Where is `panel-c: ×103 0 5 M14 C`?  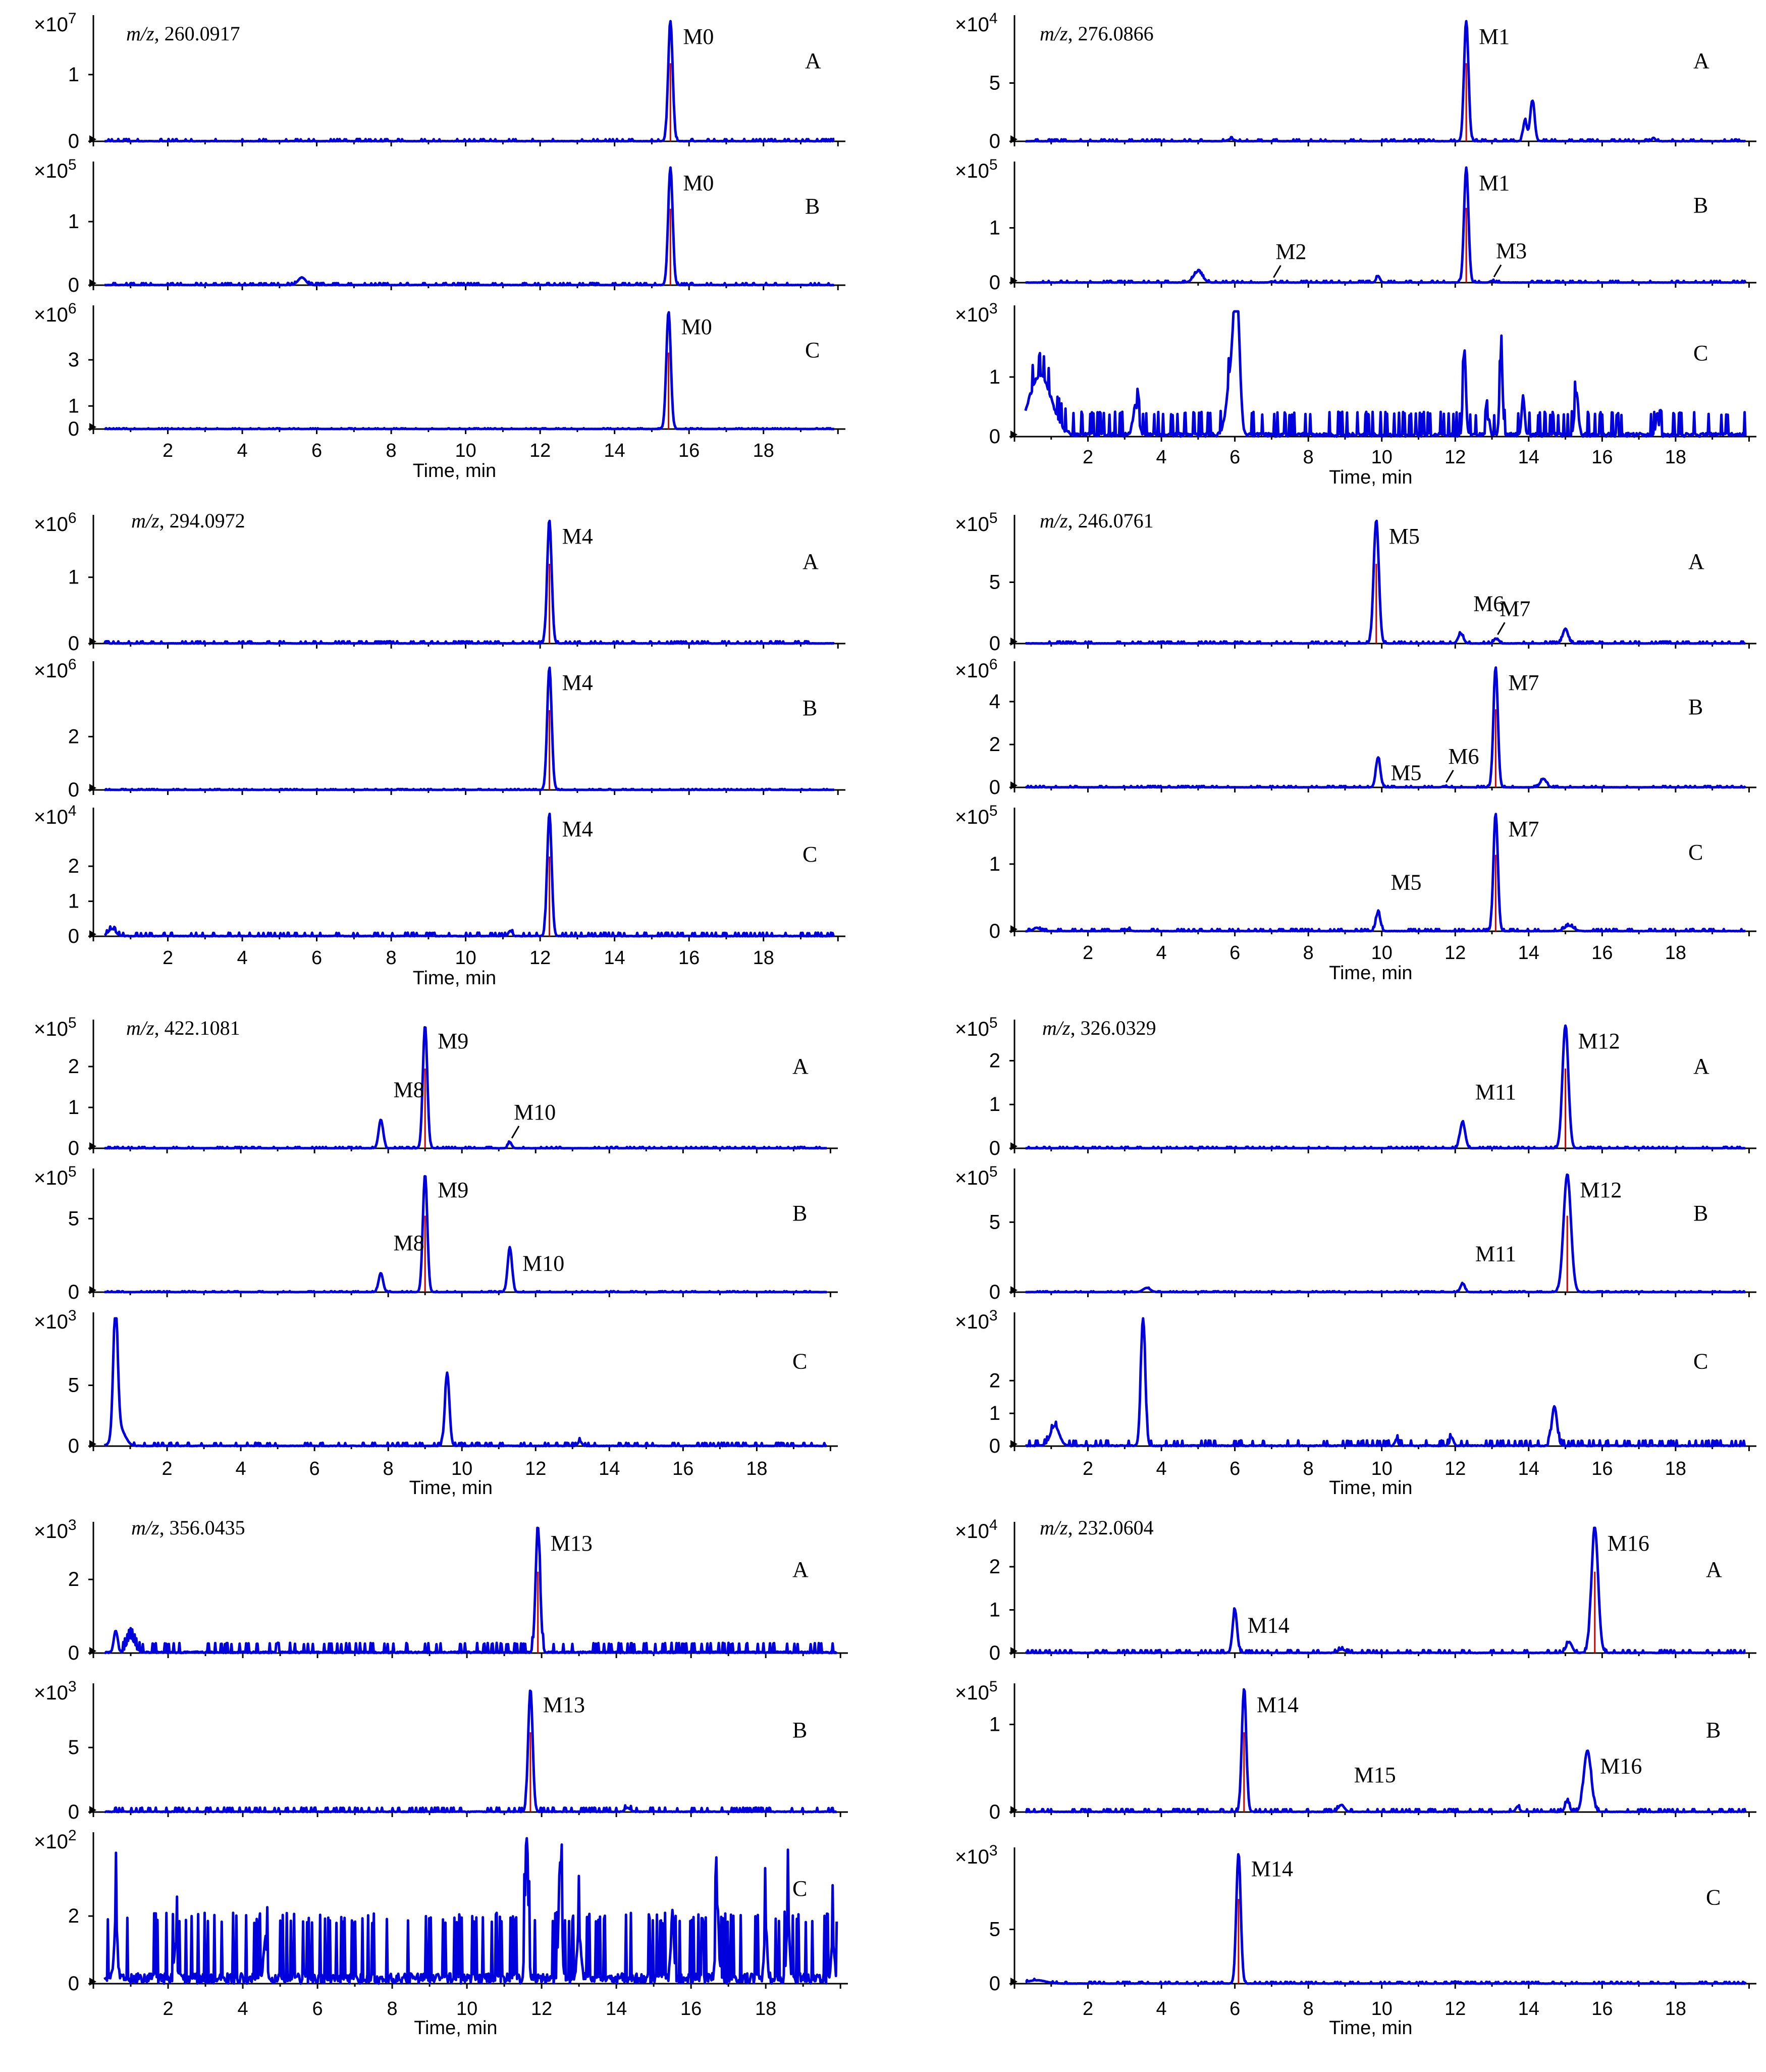 panel-c: ×103 0 5 M14 C is located at coordinates (1355, 1918).